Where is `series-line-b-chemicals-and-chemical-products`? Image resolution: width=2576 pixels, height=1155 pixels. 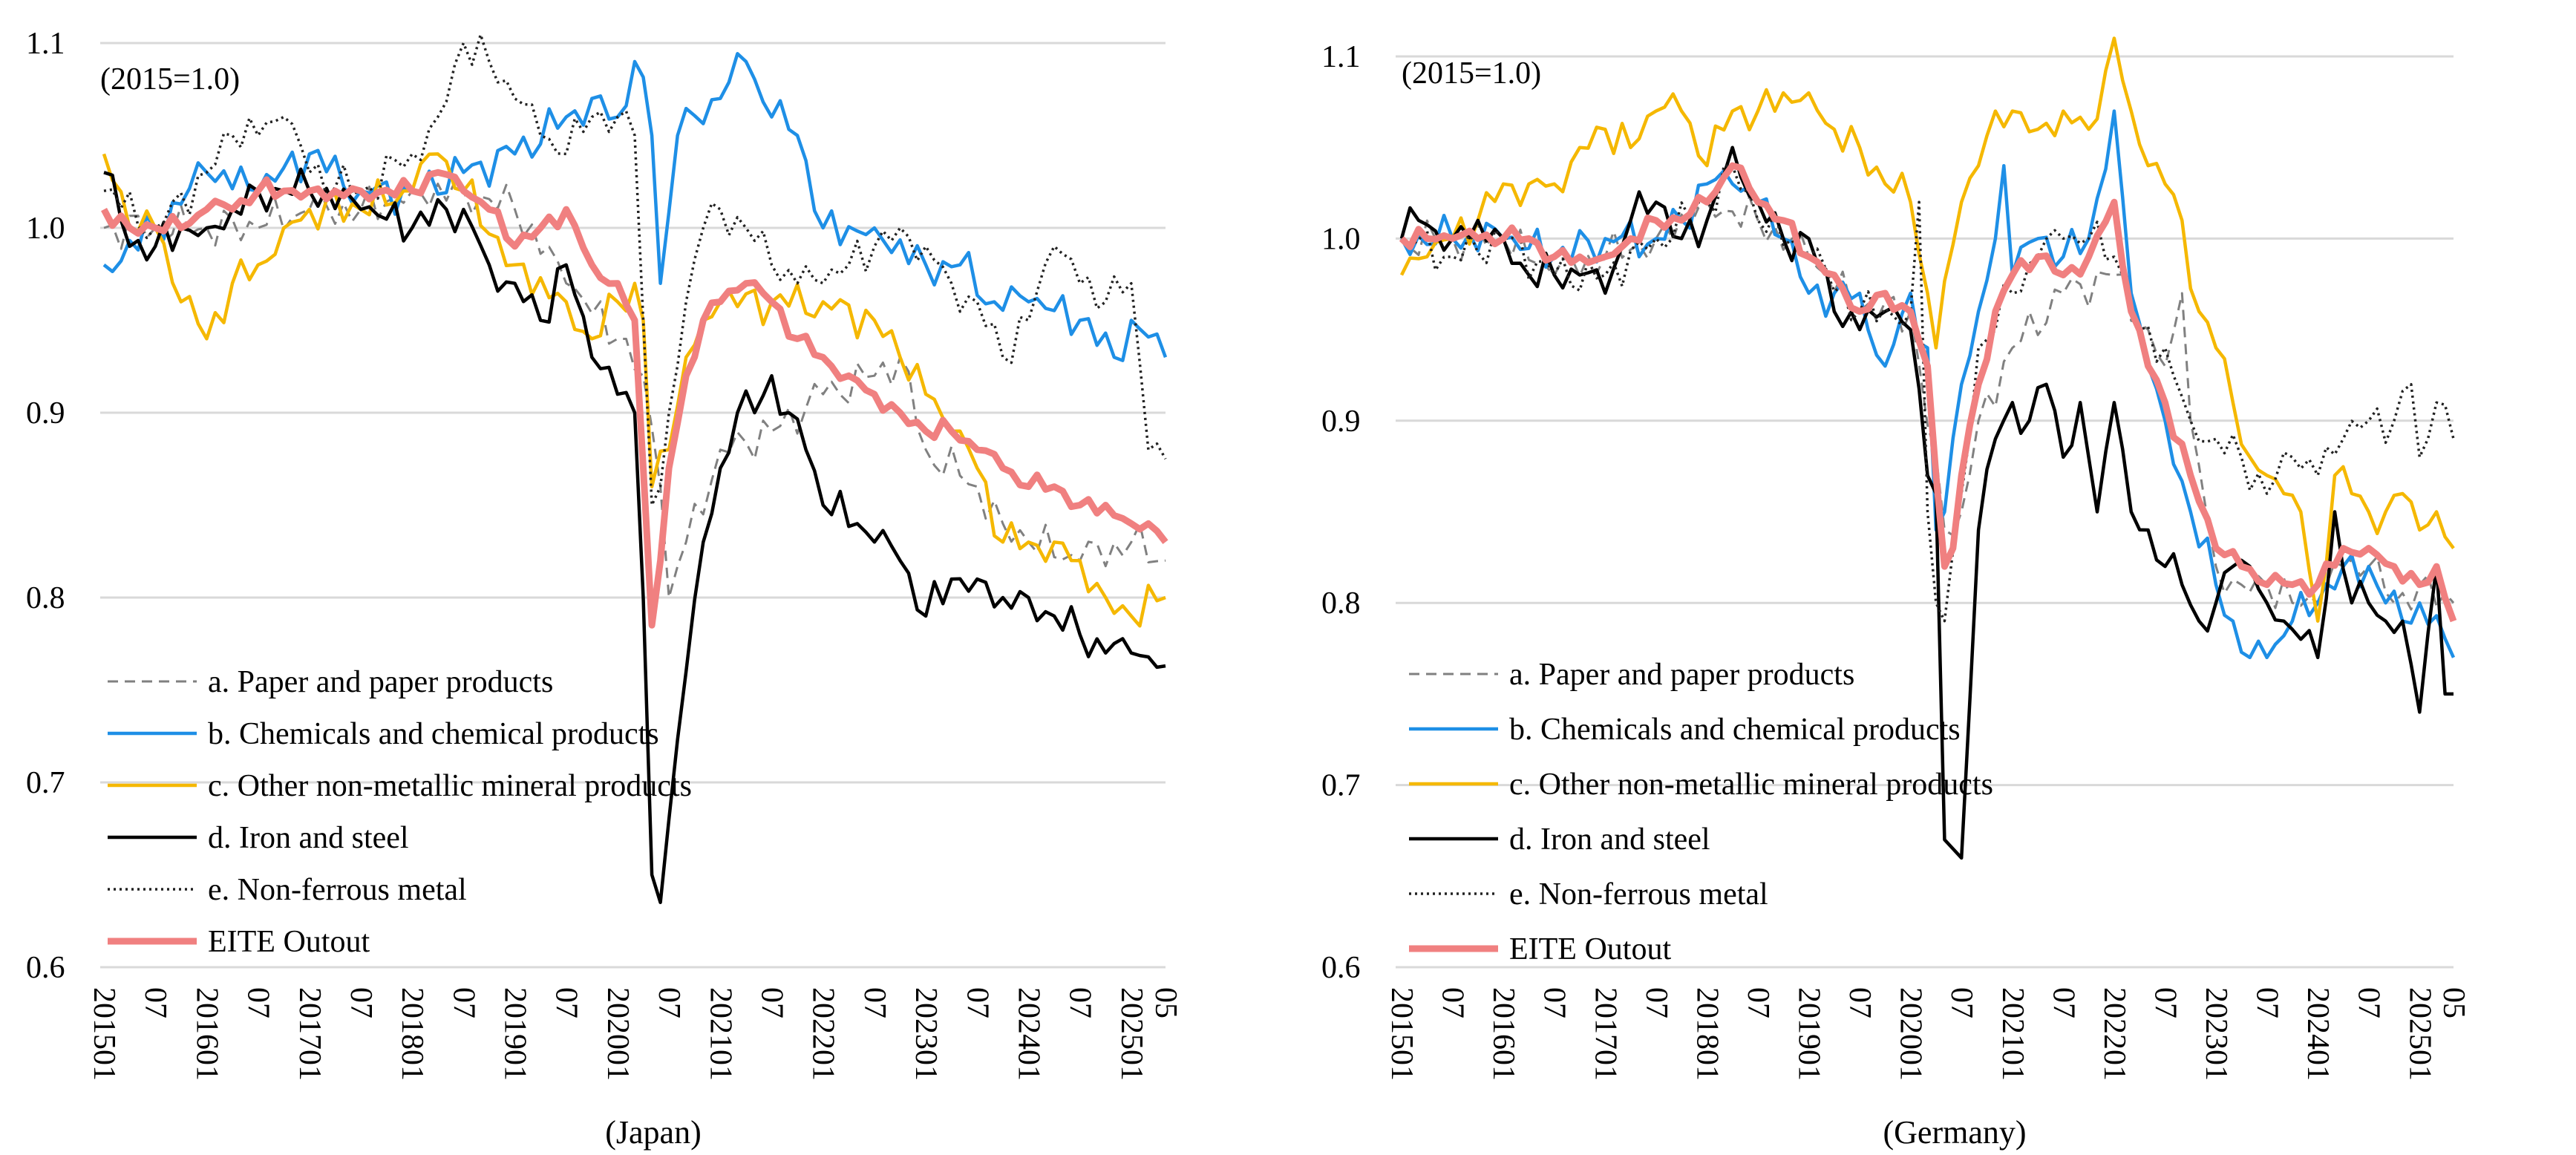 series-line-b-chemicals-and-chemical-products is located at coordinates (635, 207).